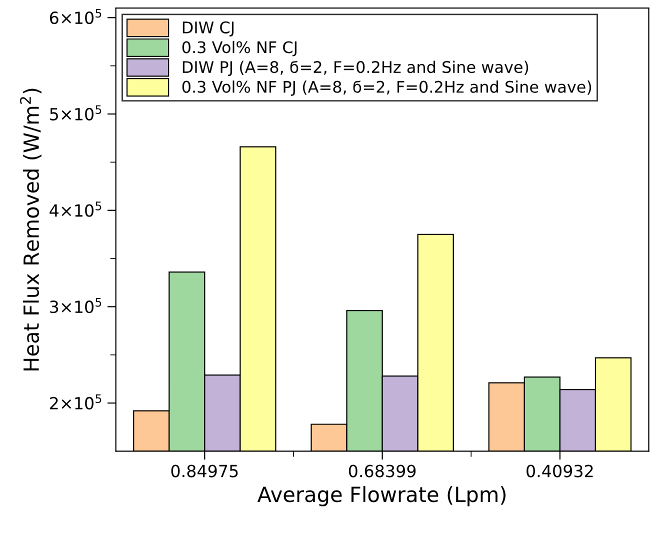  What do you see at coordinates (355, 68) in the screenshot?
I see `legend-label: DIW PJ (A=8, ϭ=2, F=0.2Hz and Sine wave)` at bounding box center [355, 68].